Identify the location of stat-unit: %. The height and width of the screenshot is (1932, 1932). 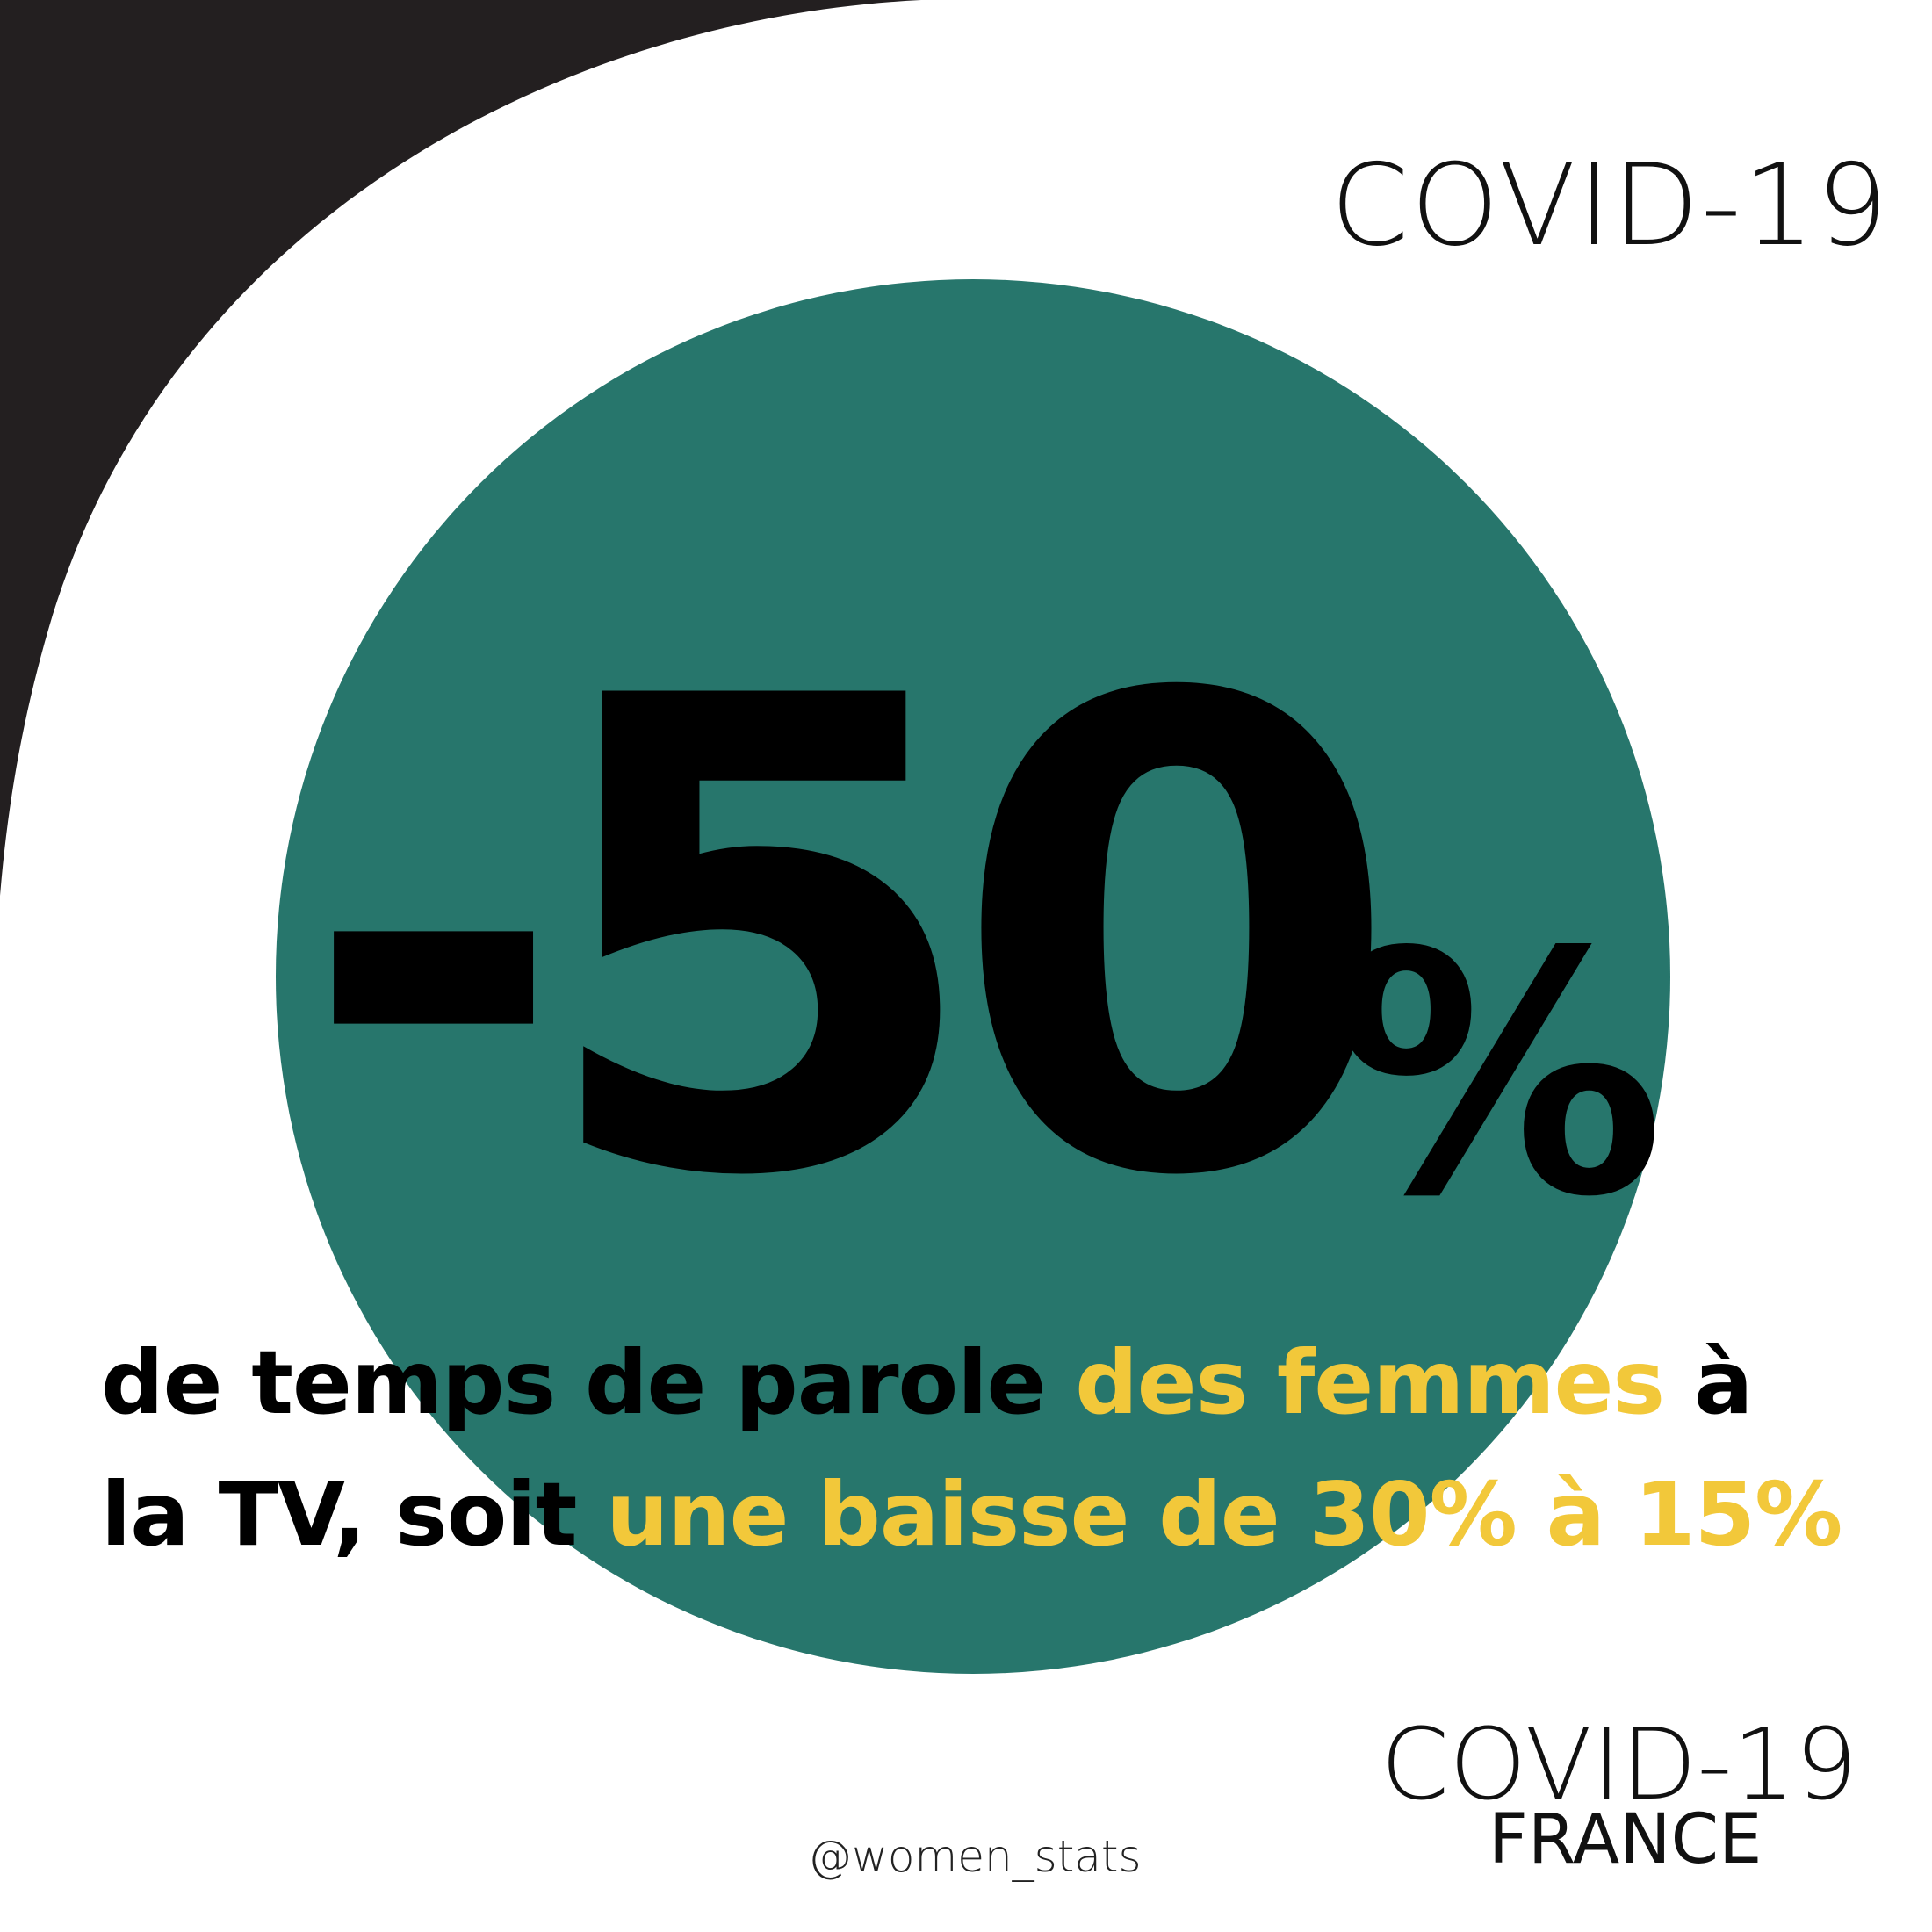
(1498, 1075).